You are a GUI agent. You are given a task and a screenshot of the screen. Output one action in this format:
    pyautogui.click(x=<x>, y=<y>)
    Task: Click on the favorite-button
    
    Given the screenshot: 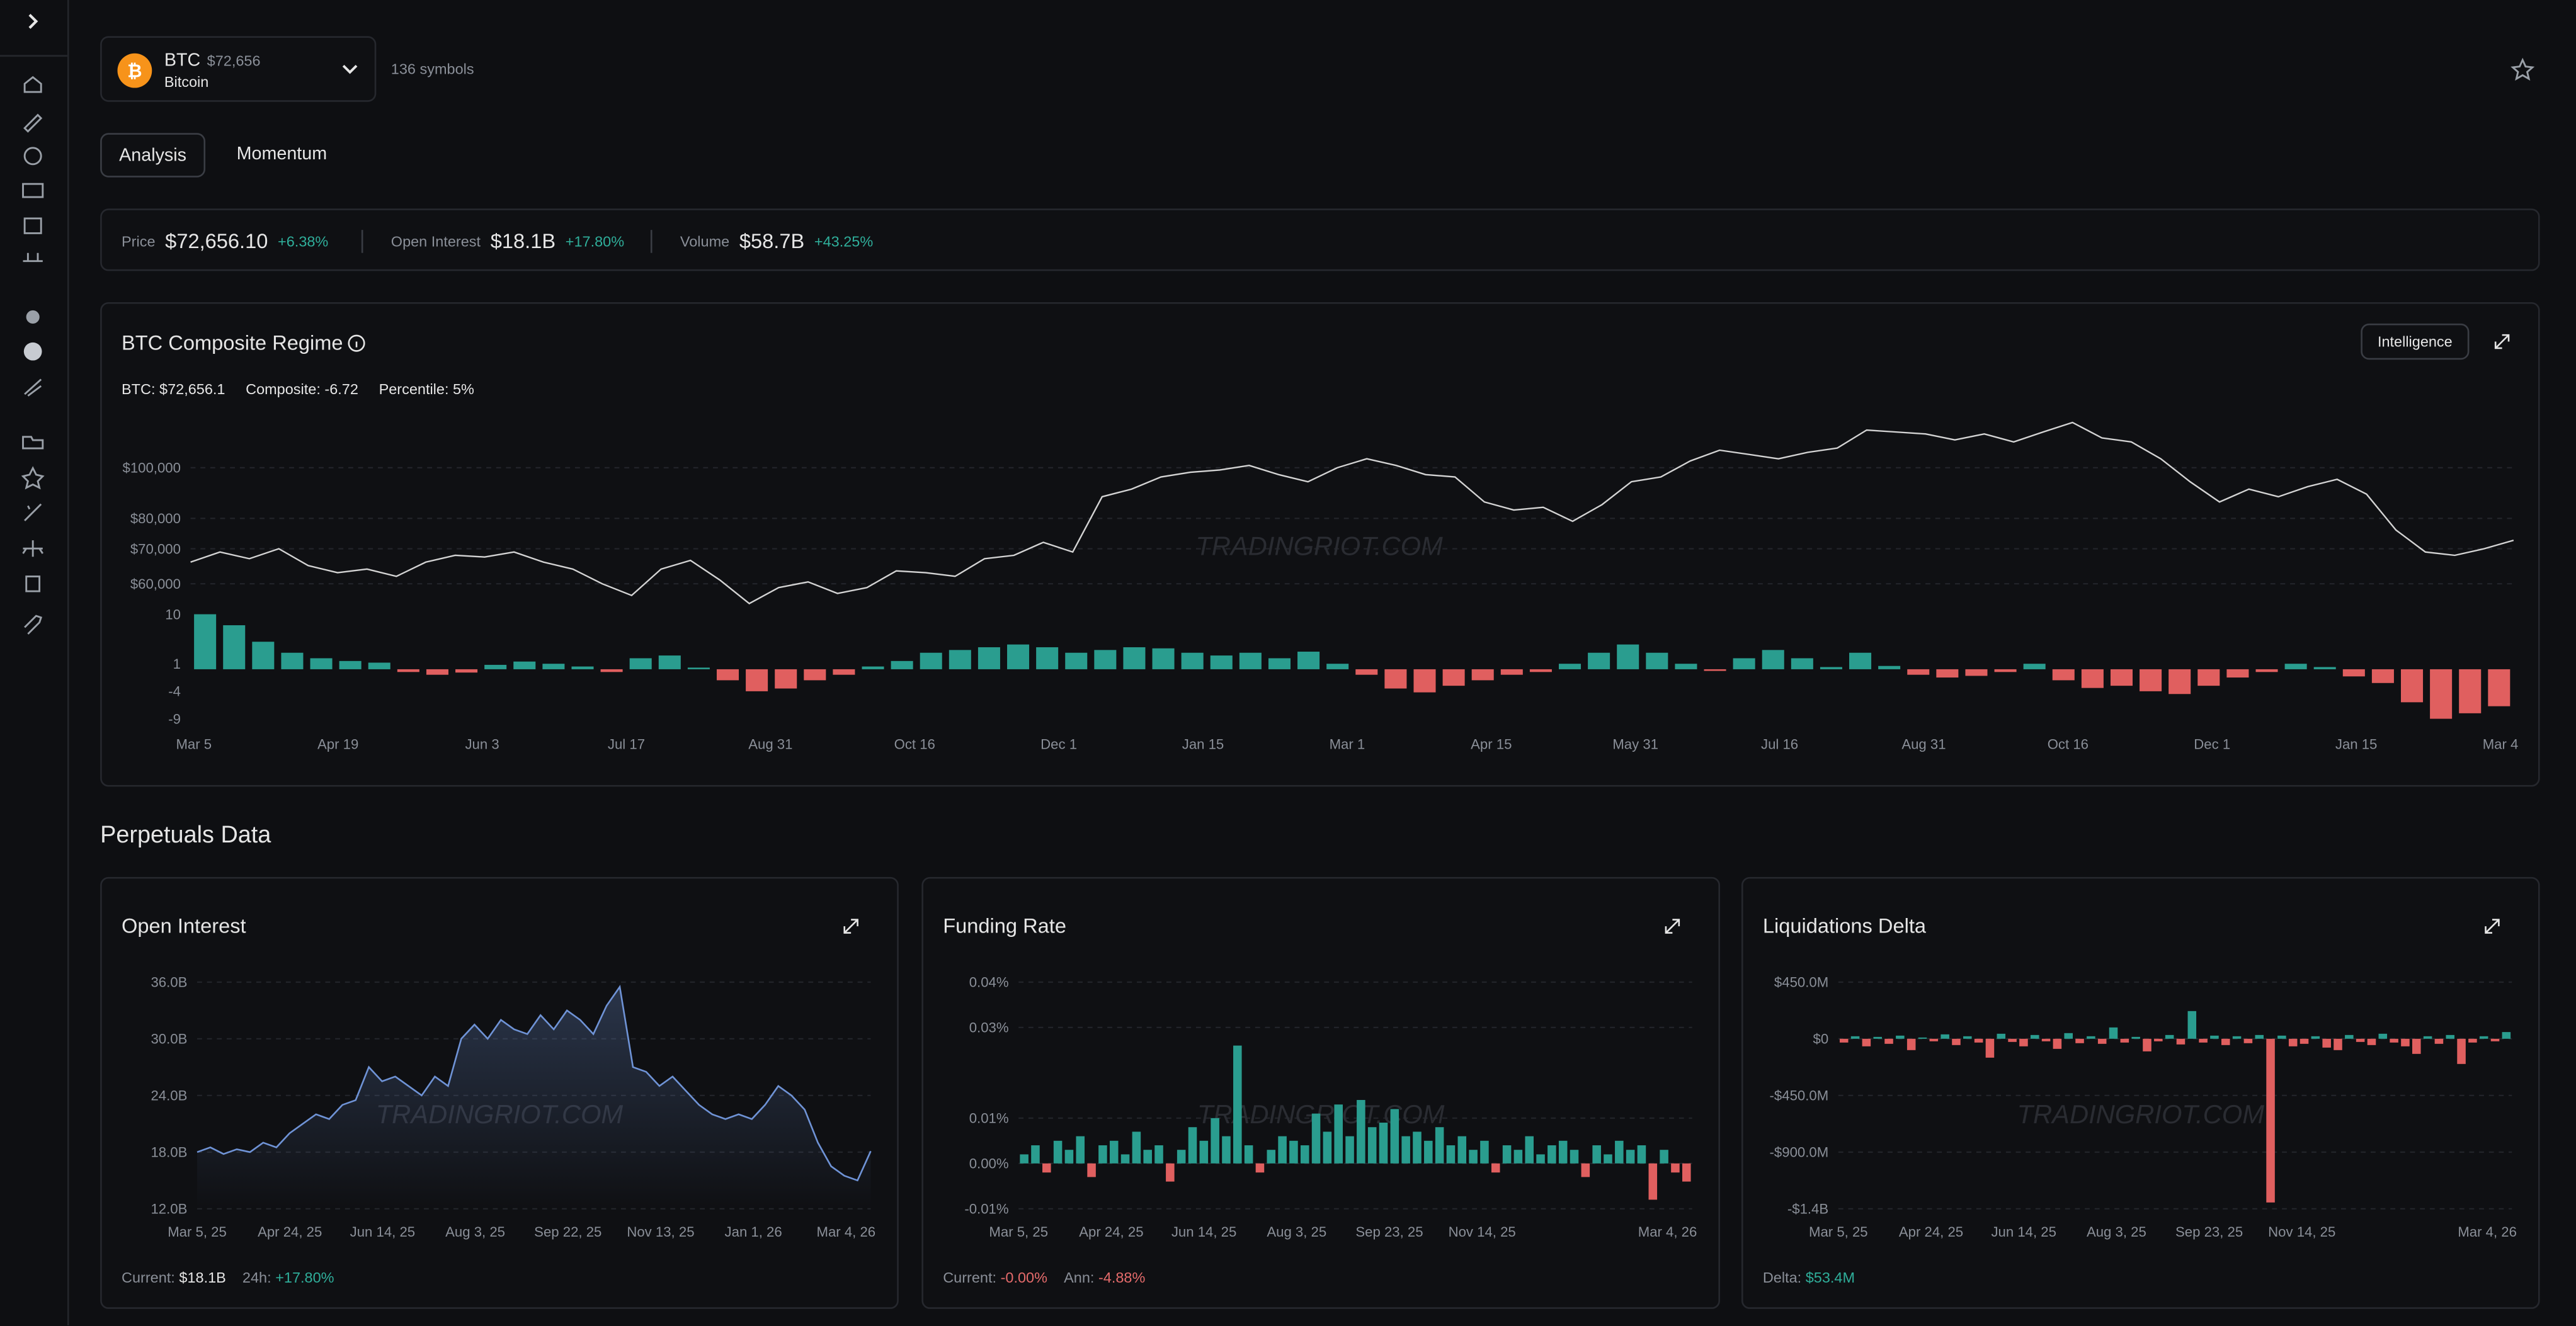 What is the action you would take?
    pyautogui.click(x=2522, y=69)
    